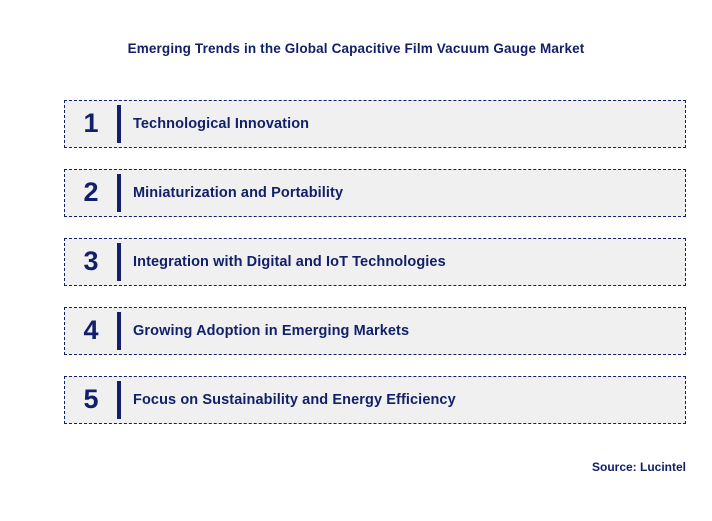 The height and width of the screenshot is (521, 712). What do you see at coordinates (91, 329) in the screenshot?
I see `trend-rank-number: 4` at bounding box center [91, 329].